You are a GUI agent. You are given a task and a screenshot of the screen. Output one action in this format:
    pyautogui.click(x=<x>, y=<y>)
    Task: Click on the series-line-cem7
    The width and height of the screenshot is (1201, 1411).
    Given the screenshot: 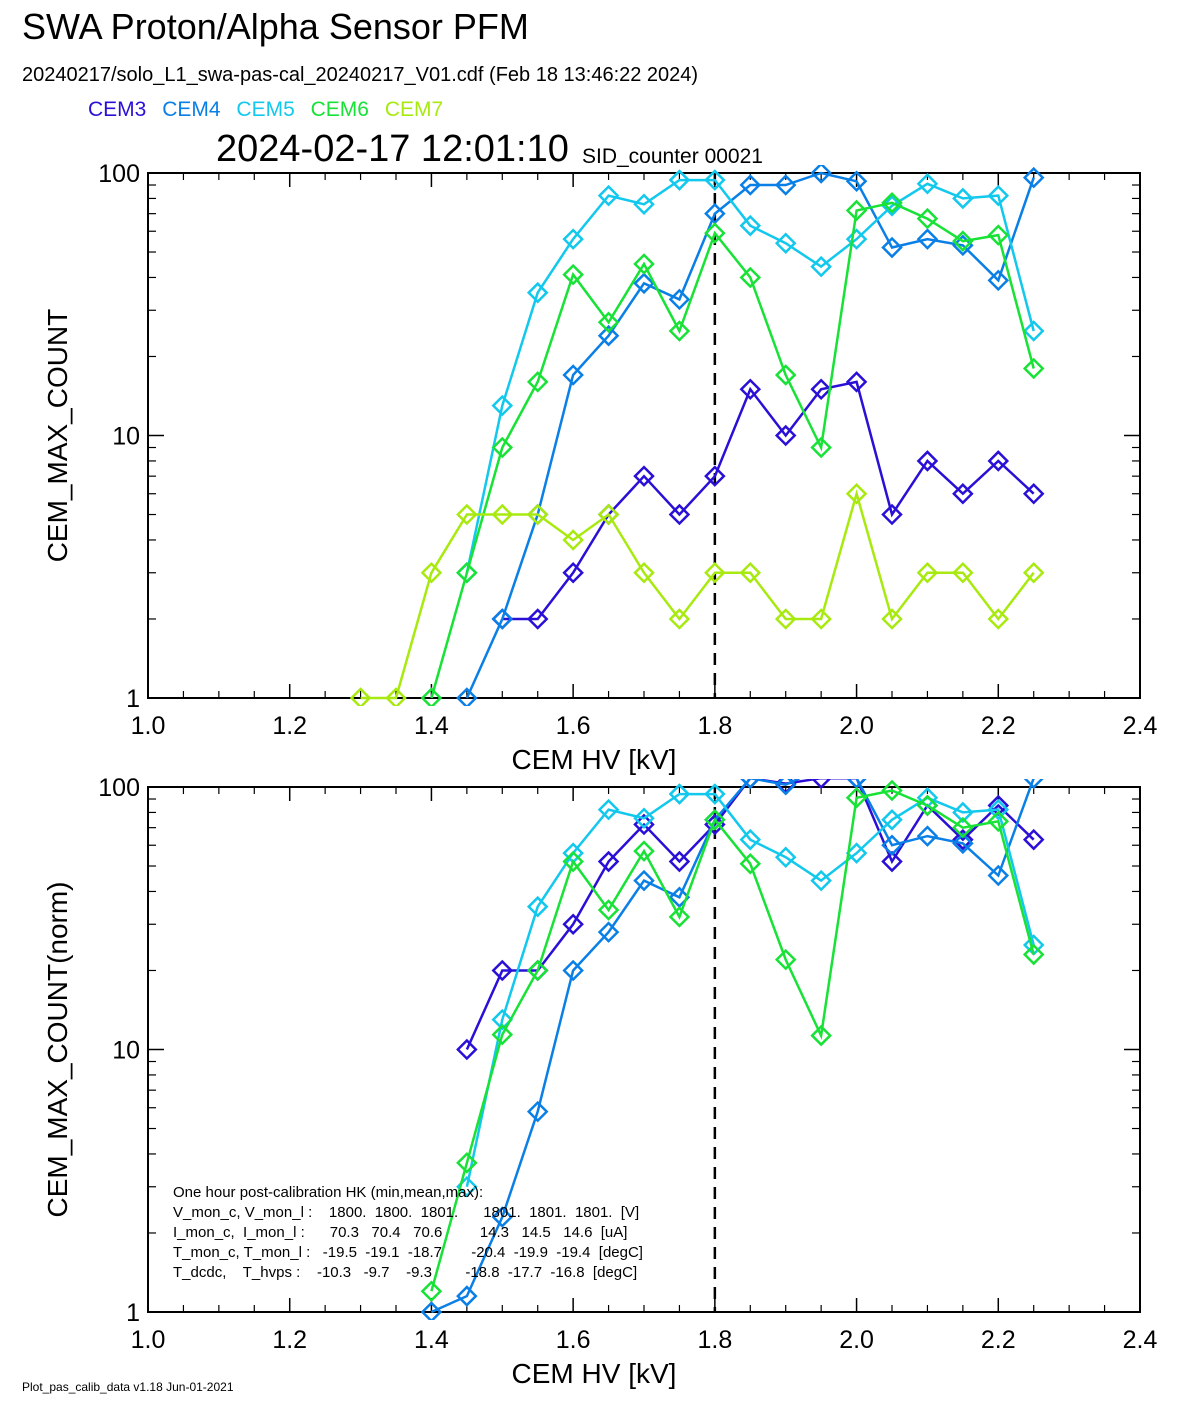 What is the action you would take?
    pyautogui.click(x=697, y=594)
    